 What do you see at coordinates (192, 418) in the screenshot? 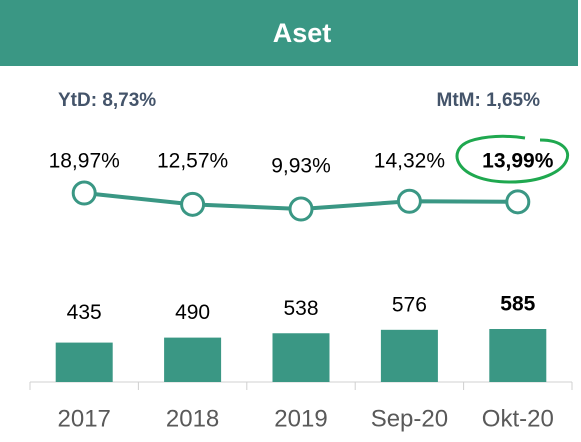
I see `x-tick-label: 2018` at bounding box center [192, 418].